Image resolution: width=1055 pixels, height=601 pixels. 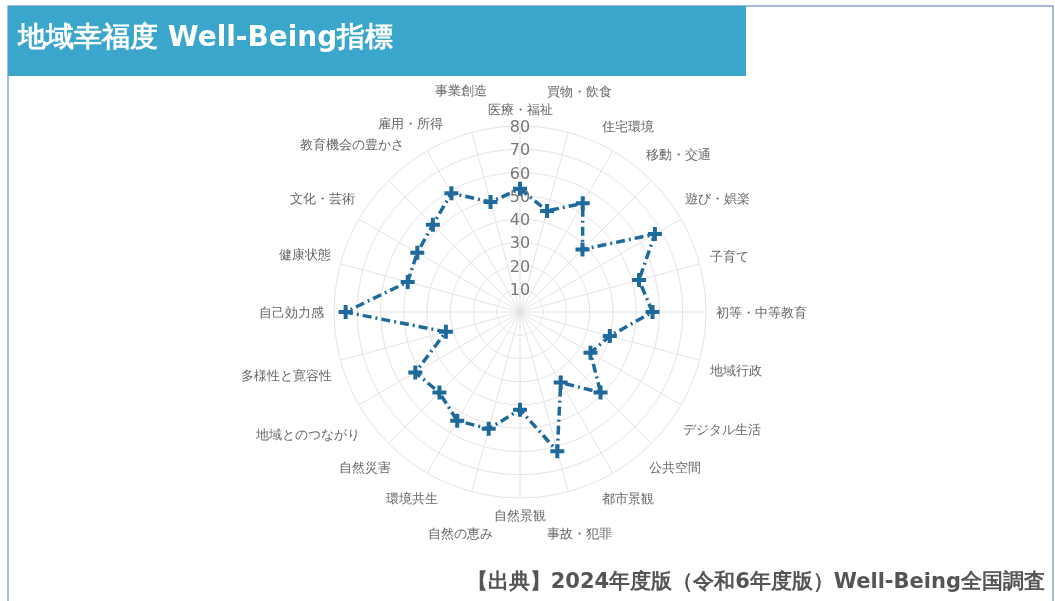 What do you see at coordinates (520, 109) in the screenshot?
I see `spoke-label: 医療・福祉` at bounding box center [520, 109].